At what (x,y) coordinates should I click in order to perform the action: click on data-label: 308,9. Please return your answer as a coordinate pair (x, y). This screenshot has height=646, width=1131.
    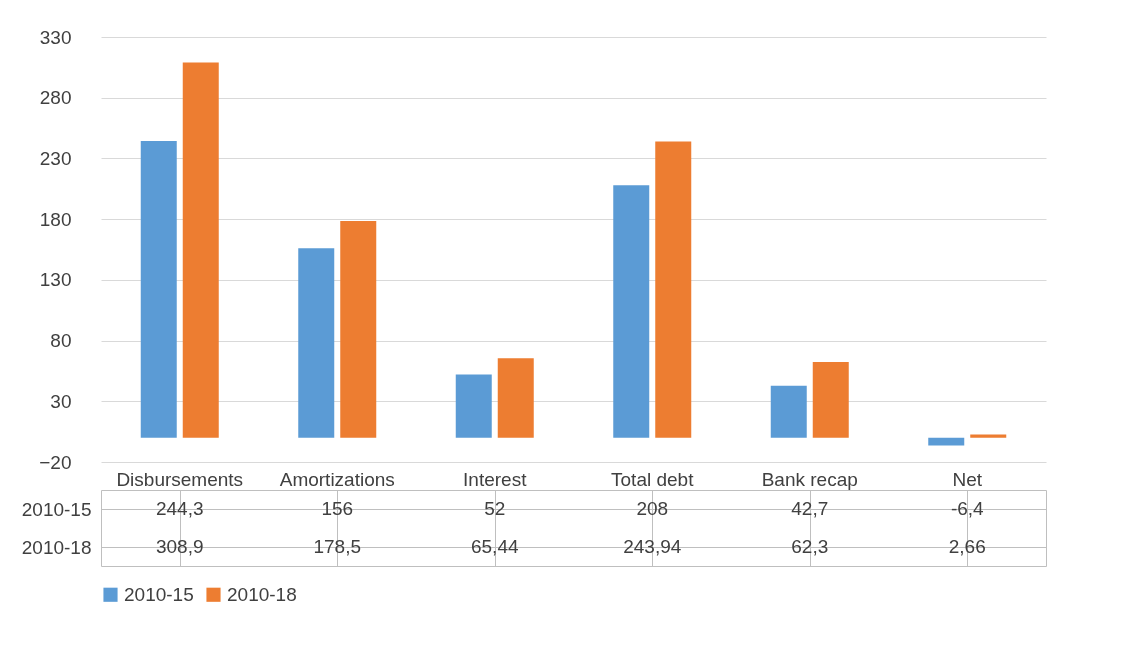
    Looking at the image, I should click on (179, 546).